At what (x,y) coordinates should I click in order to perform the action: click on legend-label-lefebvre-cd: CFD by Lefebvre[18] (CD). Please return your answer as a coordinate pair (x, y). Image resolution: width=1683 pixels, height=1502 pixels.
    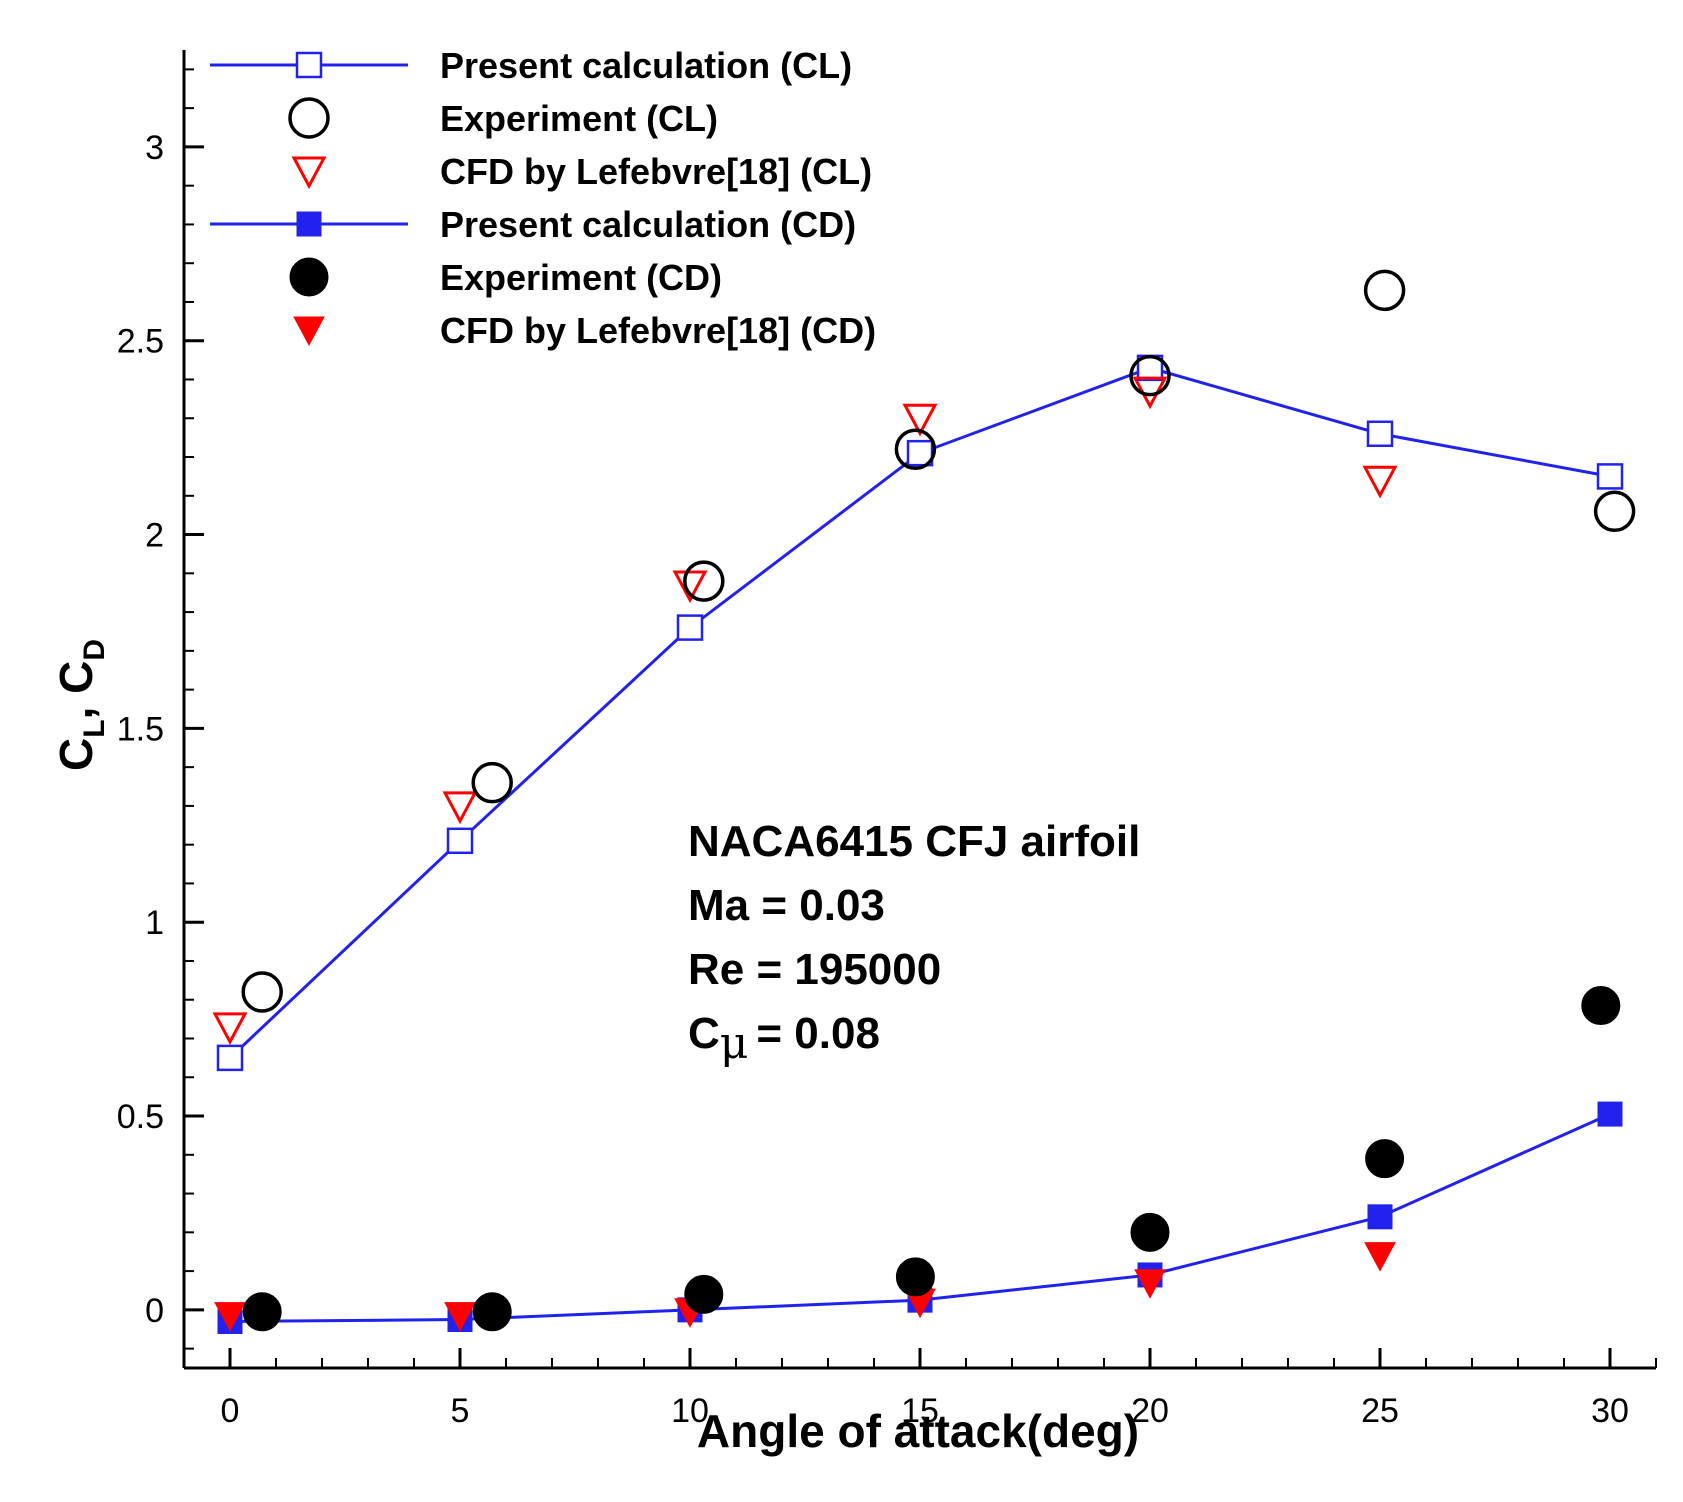
    Looking at the image, I should click on (658, 330).